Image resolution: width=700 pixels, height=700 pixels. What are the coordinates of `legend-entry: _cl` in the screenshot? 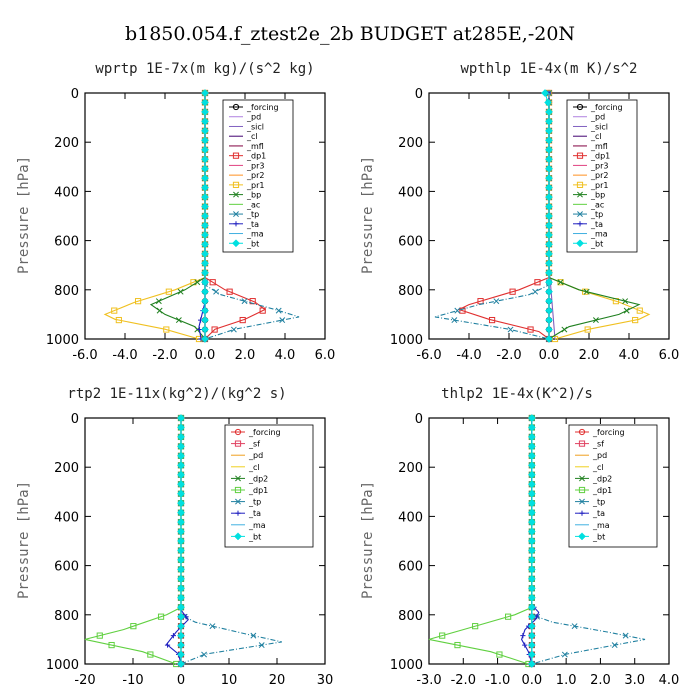 It's located at (596, 136).